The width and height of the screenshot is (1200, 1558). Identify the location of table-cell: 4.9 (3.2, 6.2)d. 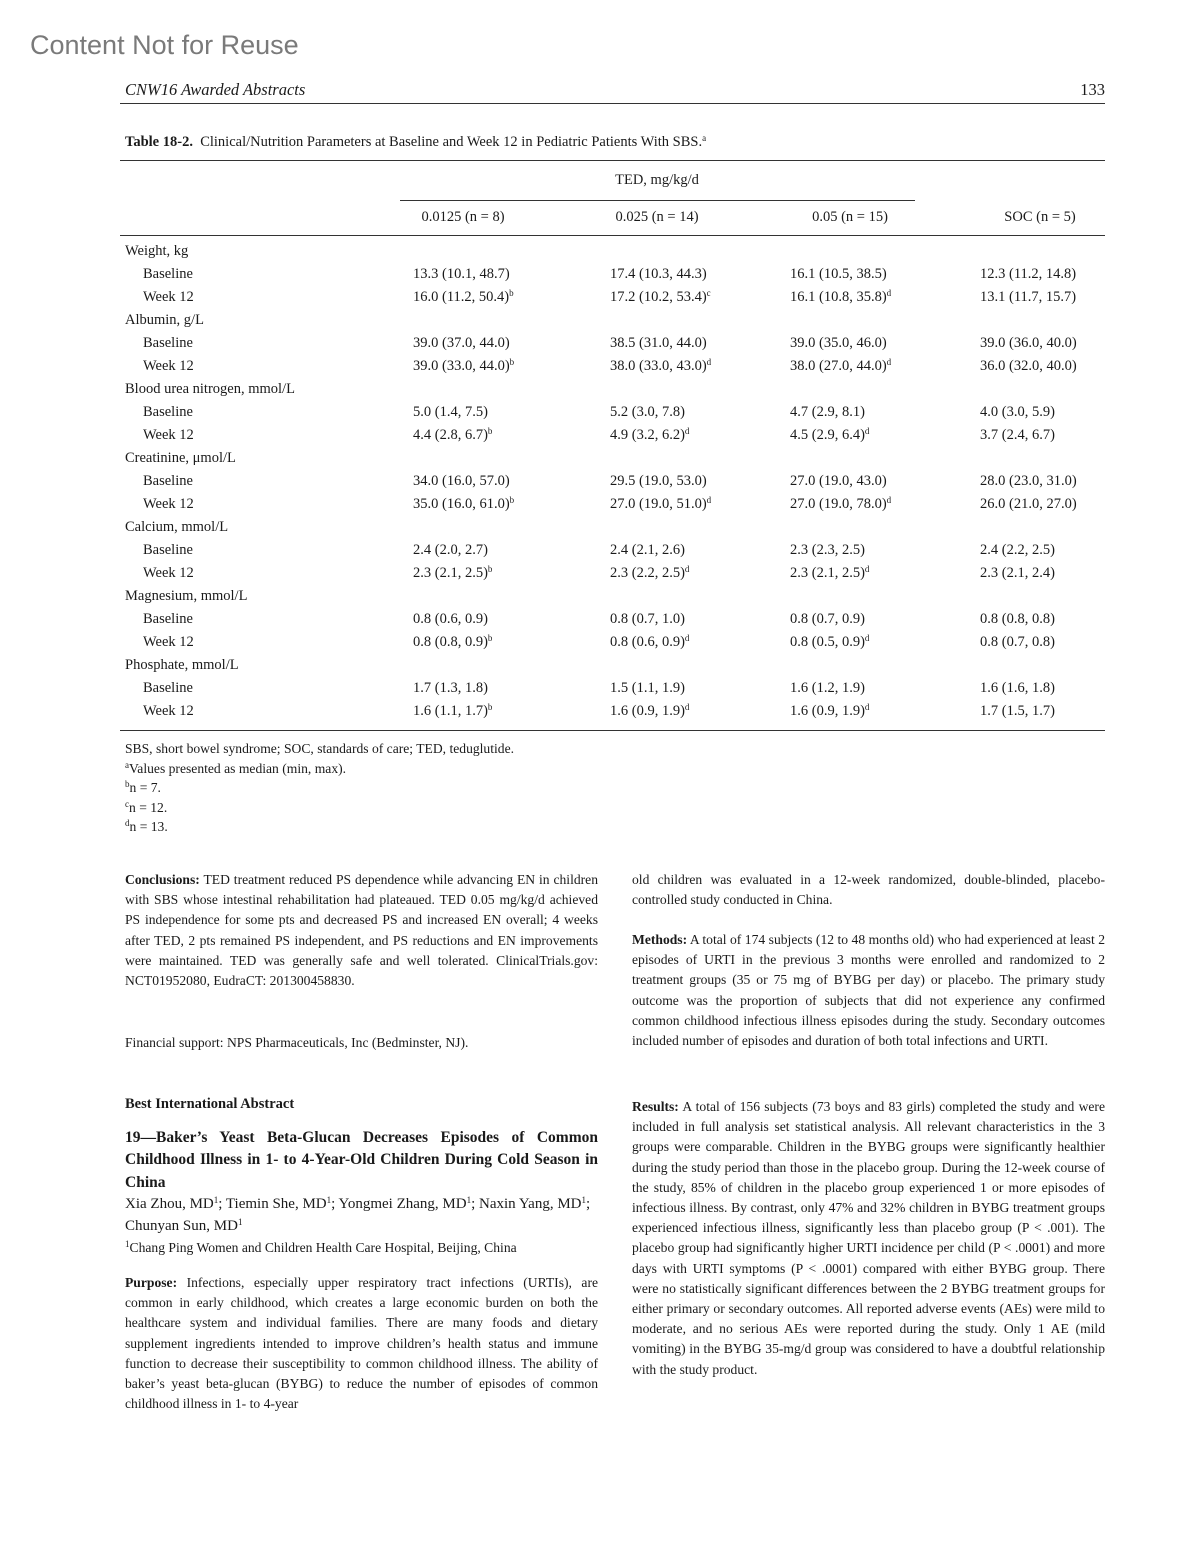
(649, 435).